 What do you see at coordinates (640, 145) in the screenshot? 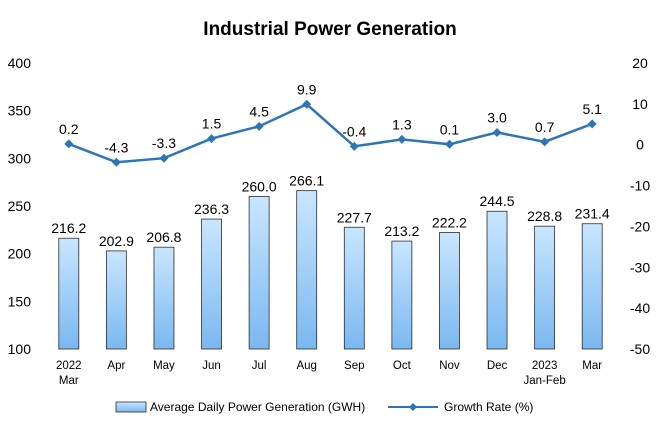
I see `right-tick-label: 0` at bounding box center [640, 145].